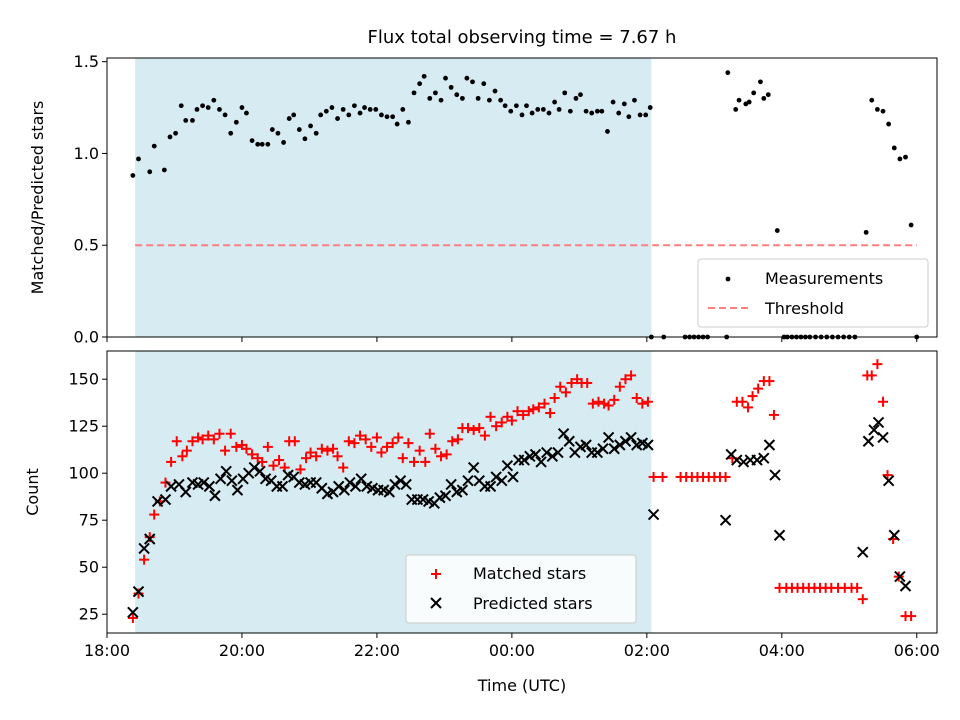 The width and height of the screenshot is (960, 720). What do you see at coordinates (512, 646) in the screenshot?
I see `bottom-x-ticks: 18:00 20:00 22:00 00:00 02:00 04:00 06:00` at bounding box center [512, 646].